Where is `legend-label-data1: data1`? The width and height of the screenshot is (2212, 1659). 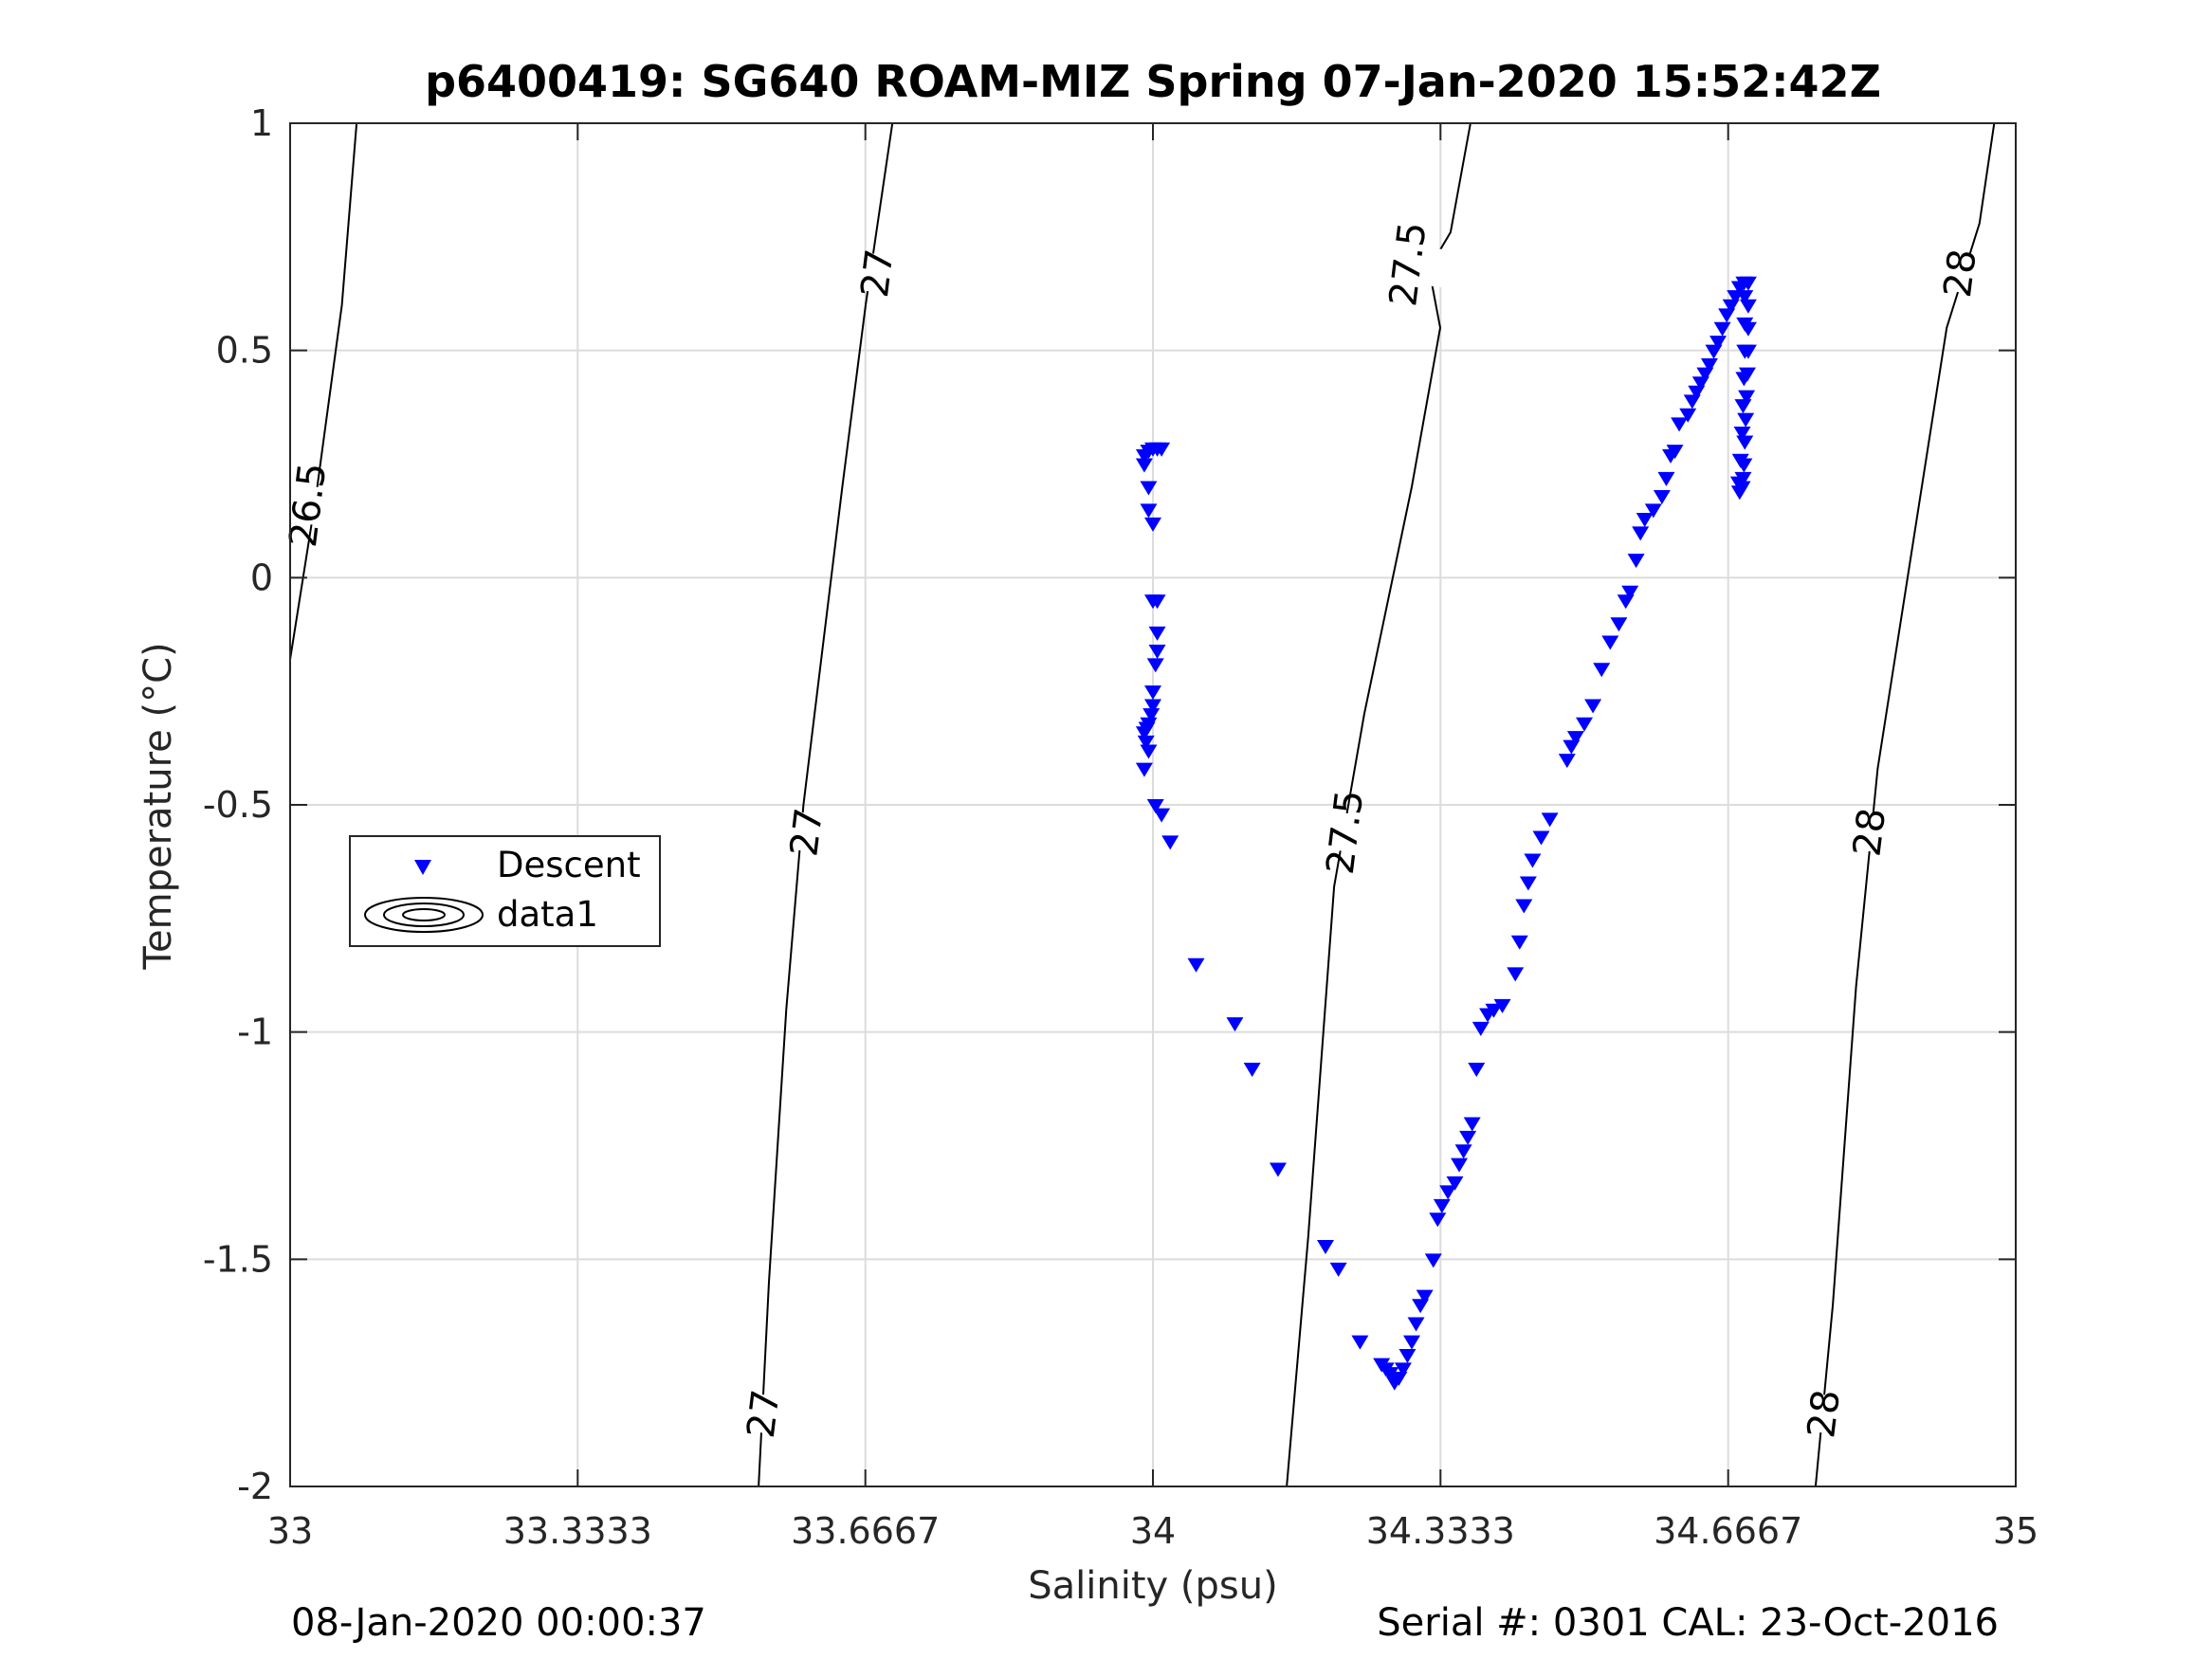
legend-label-data1: data1 is located at coordinates (547, 914).